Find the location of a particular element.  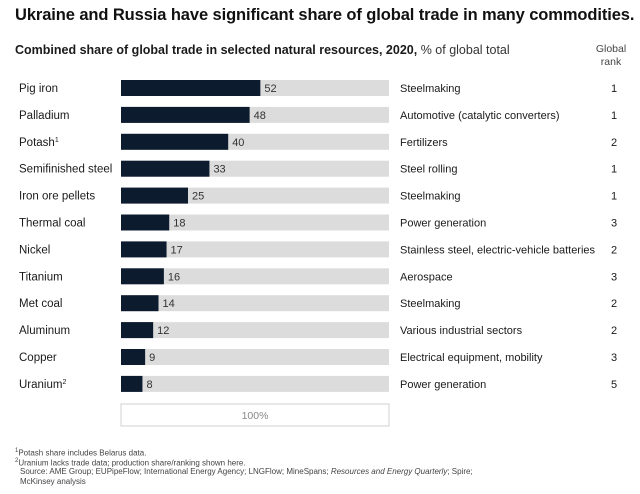

footnote-potash: 1Potash share includes Belarus data. is located at coordinates (80, 452).